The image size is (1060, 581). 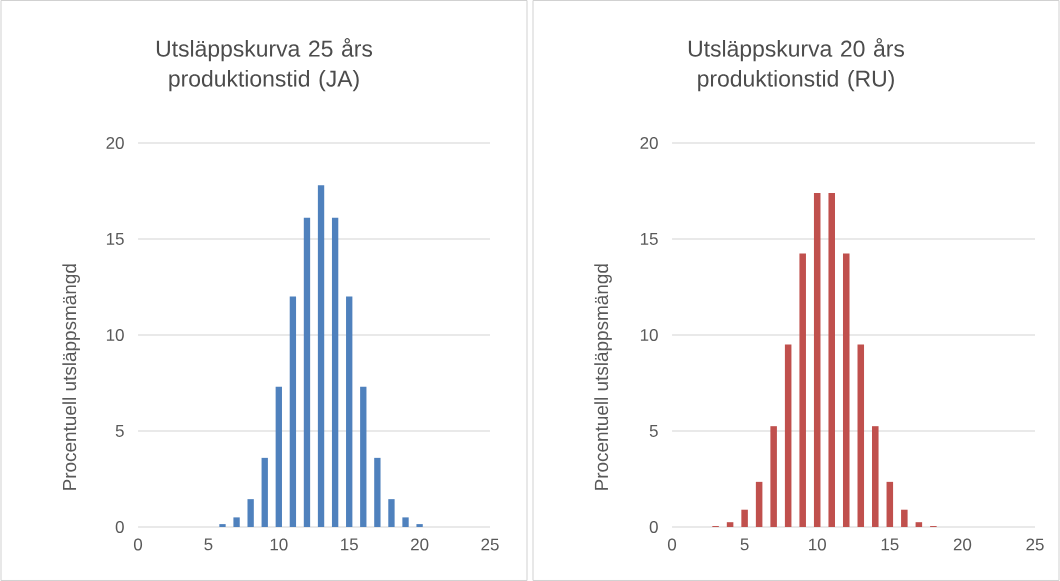 What do you see at coordinates (796, 65) in the screenshot?
I see `chart-title: Utsläppskurva 20 års produktionstid (RU)` at bounding box center [796, 65].